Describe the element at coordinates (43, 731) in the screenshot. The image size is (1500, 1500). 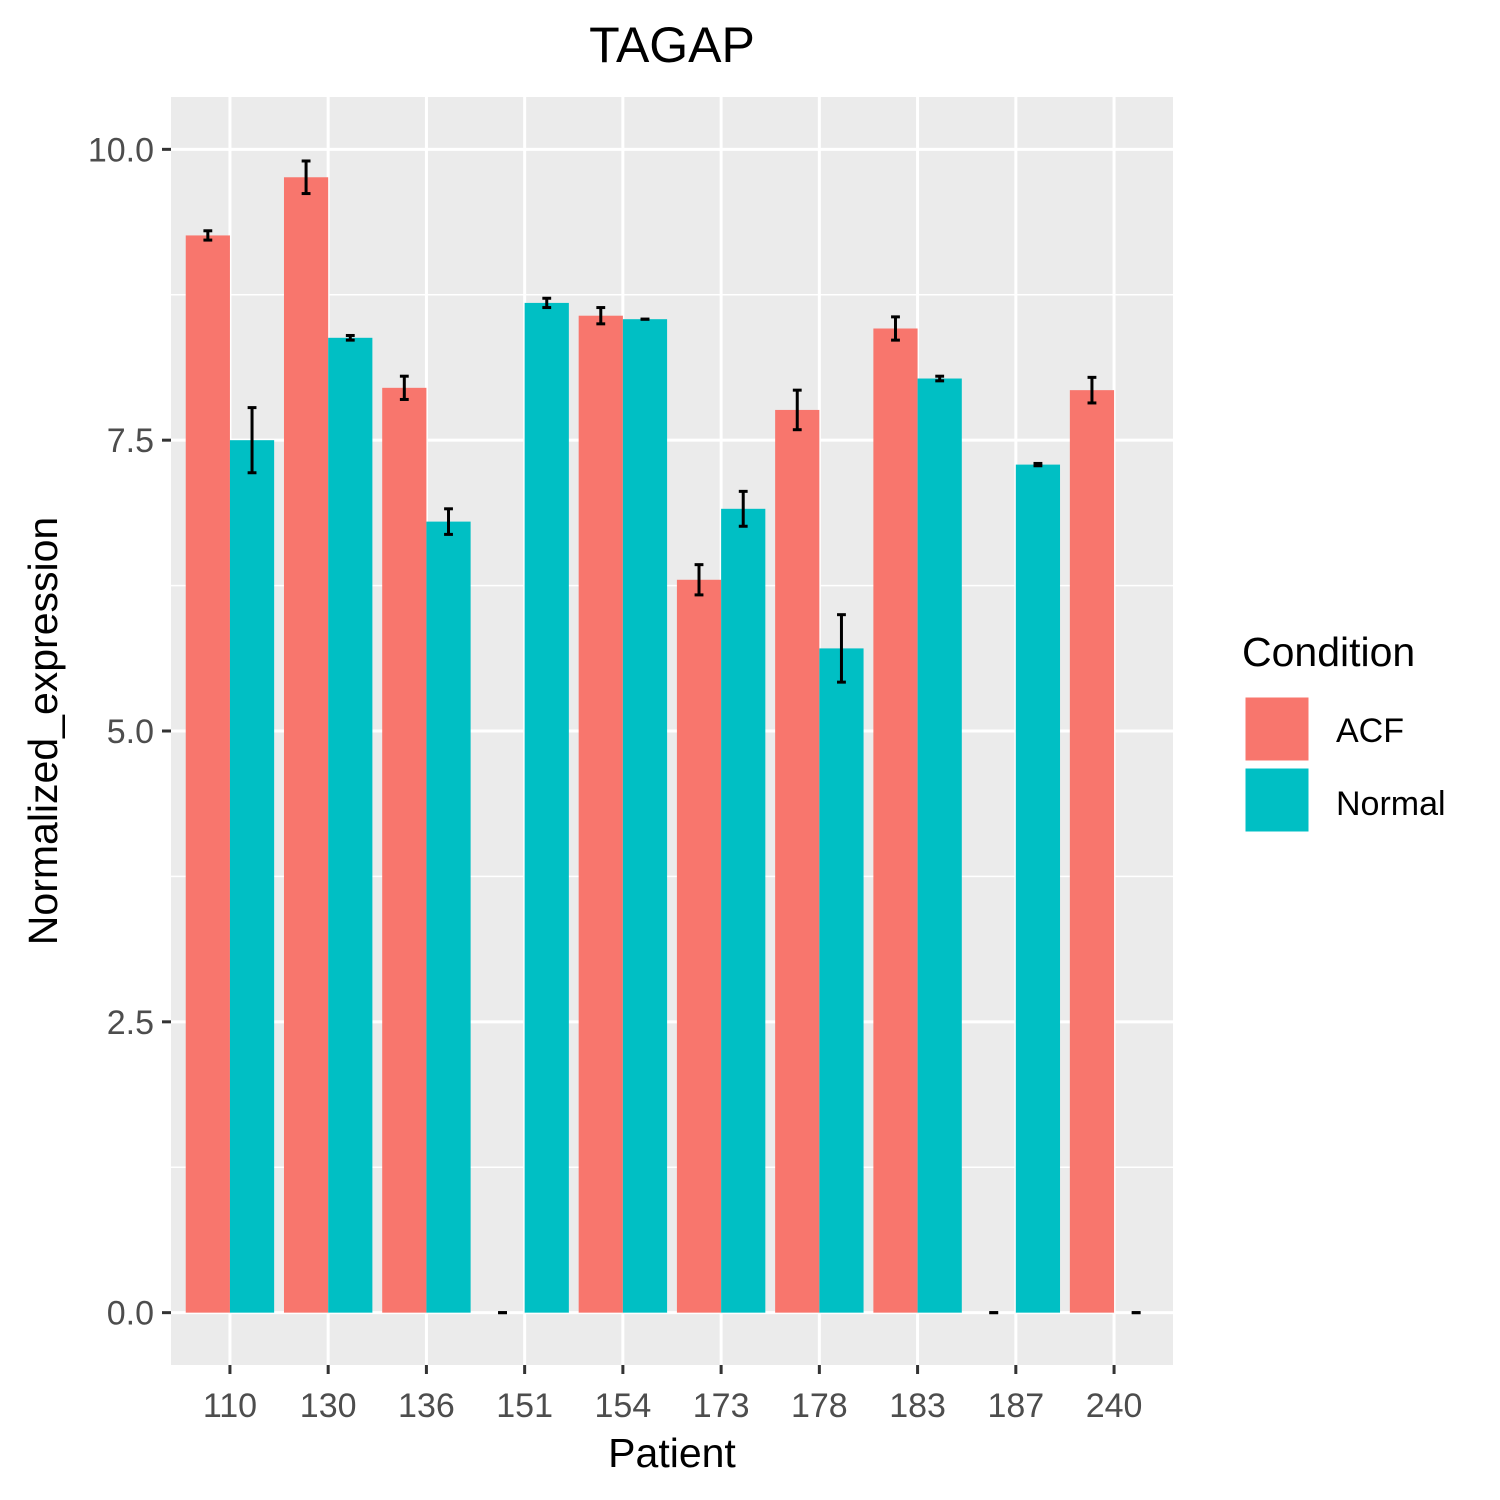
I see `y-axis-title: Normalized_expression` at that location.